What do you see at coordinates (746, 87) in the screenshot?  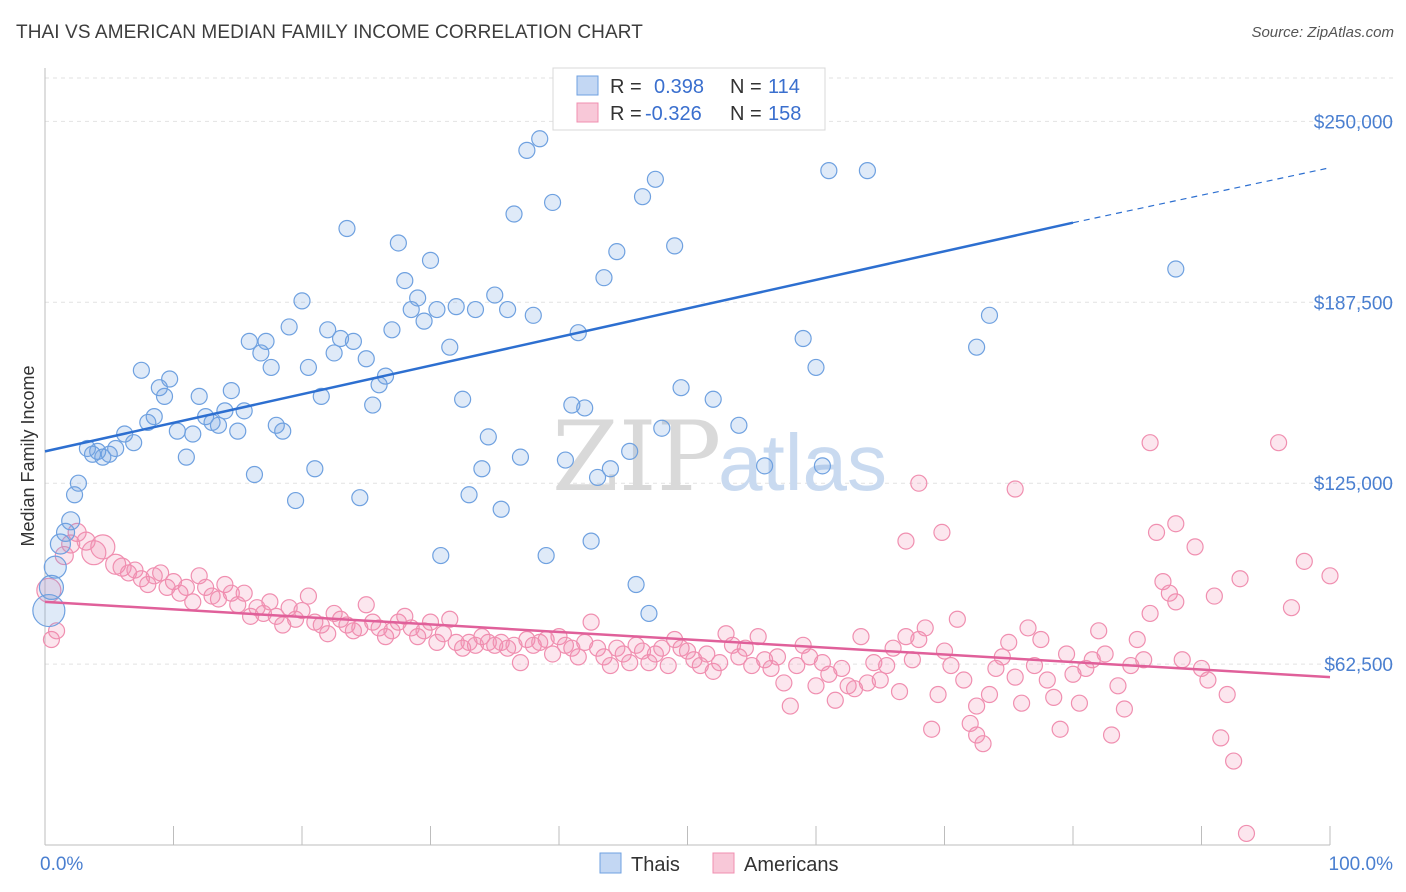 I see `legend-n-label-thais: N =` at bounding box center [746, 87].